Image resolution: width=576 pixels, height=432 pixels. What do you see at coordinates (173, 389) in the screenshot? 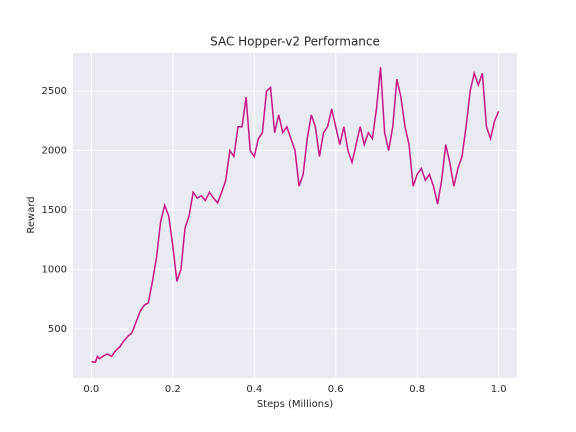
I see `x-tick-label: 0.2` at bounding box center [173, 389].